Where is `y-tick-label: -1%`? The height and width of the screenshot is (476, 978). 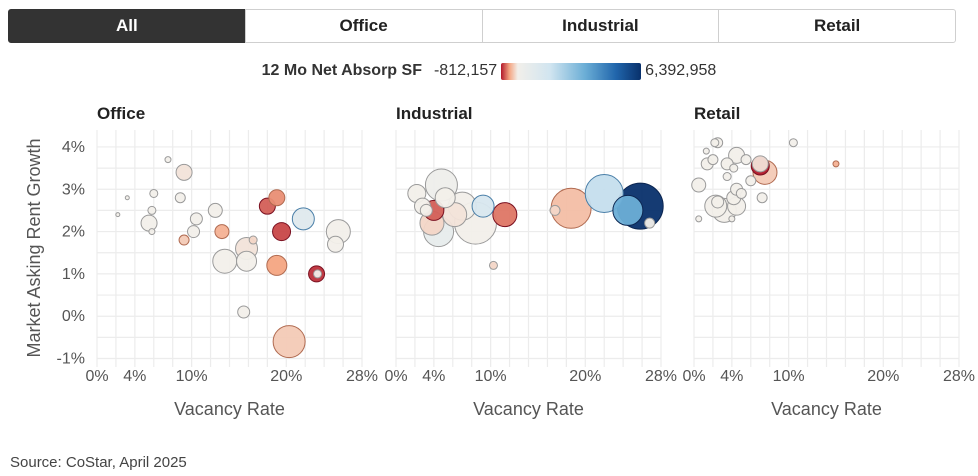 y-tick-label: -1% is located at coordinates (71, 359).